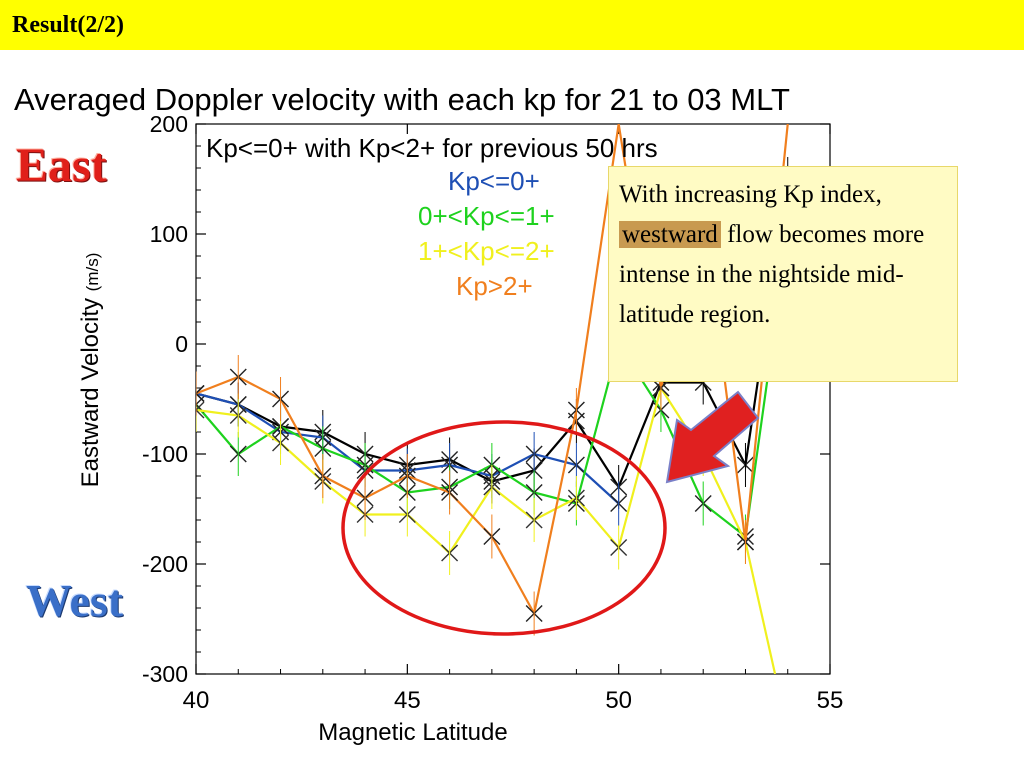 Image resolution: width=1024 pixels, height=768 pixels. Describe the element at coordinates (61, 165) in the screenshot. I see `east-label: East` at that location.